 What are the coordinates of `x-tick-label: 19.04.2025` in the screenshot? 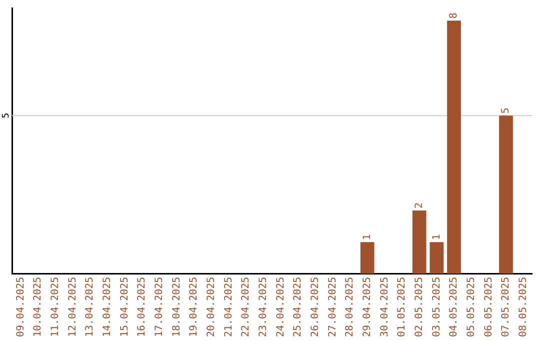 It's located at (194, 307).